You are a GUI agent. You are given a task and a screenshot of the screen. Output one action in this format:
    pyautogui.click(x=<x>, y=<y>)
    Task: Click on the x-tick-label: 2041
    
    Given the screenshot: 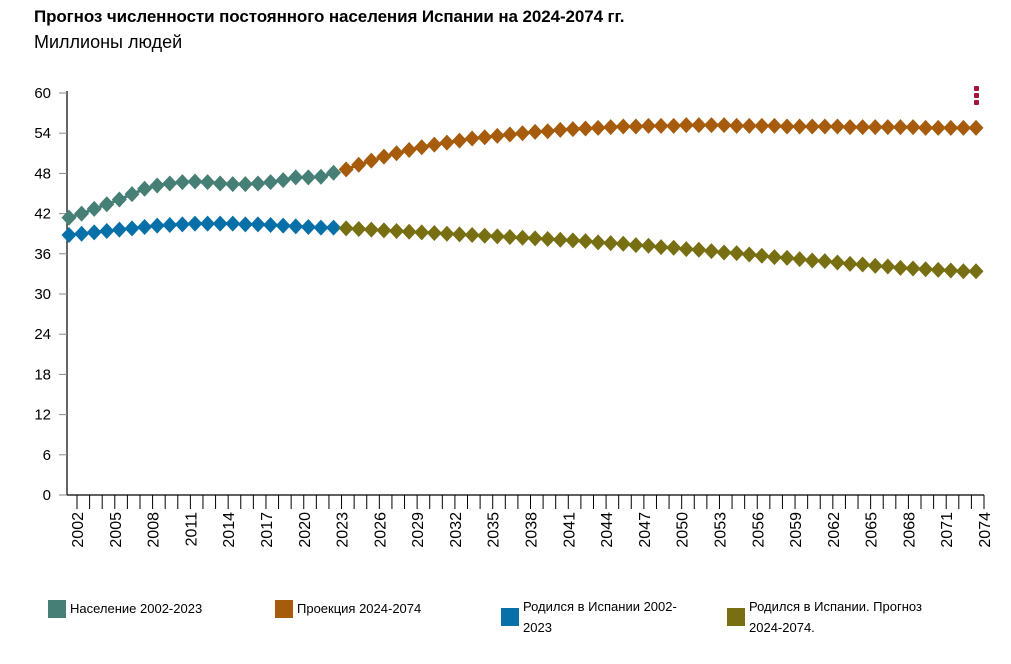 What is the action you would take?
    pyautogui.click(x=569, y=530)
    